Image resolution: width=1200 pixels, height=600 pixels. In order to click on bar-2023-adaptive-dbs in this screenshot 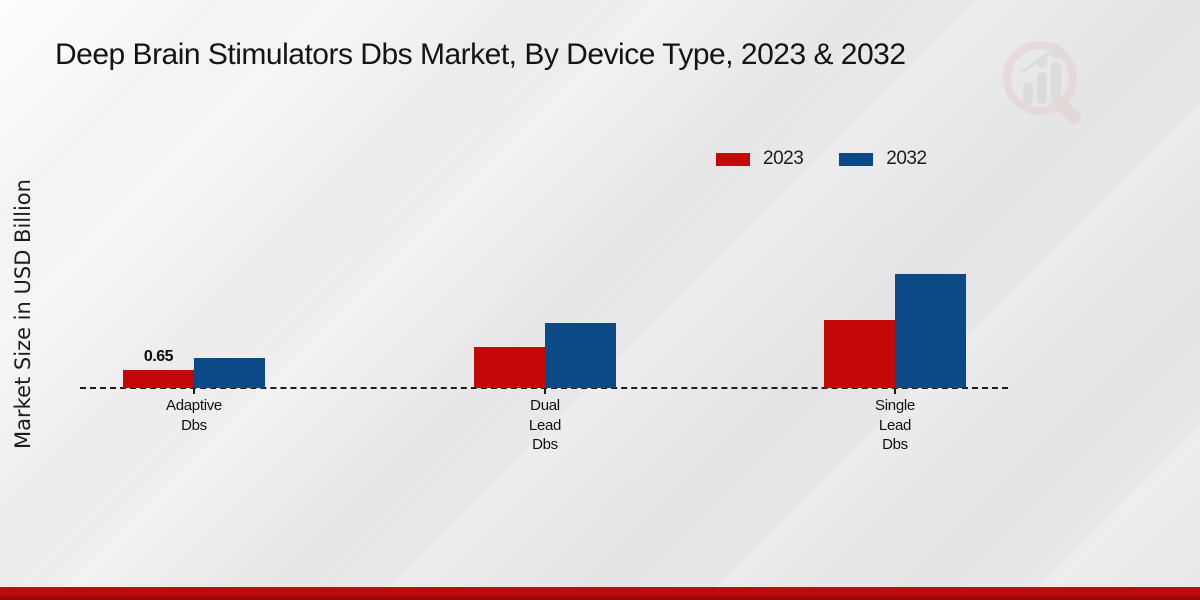, I will do `click(158, 379)`.